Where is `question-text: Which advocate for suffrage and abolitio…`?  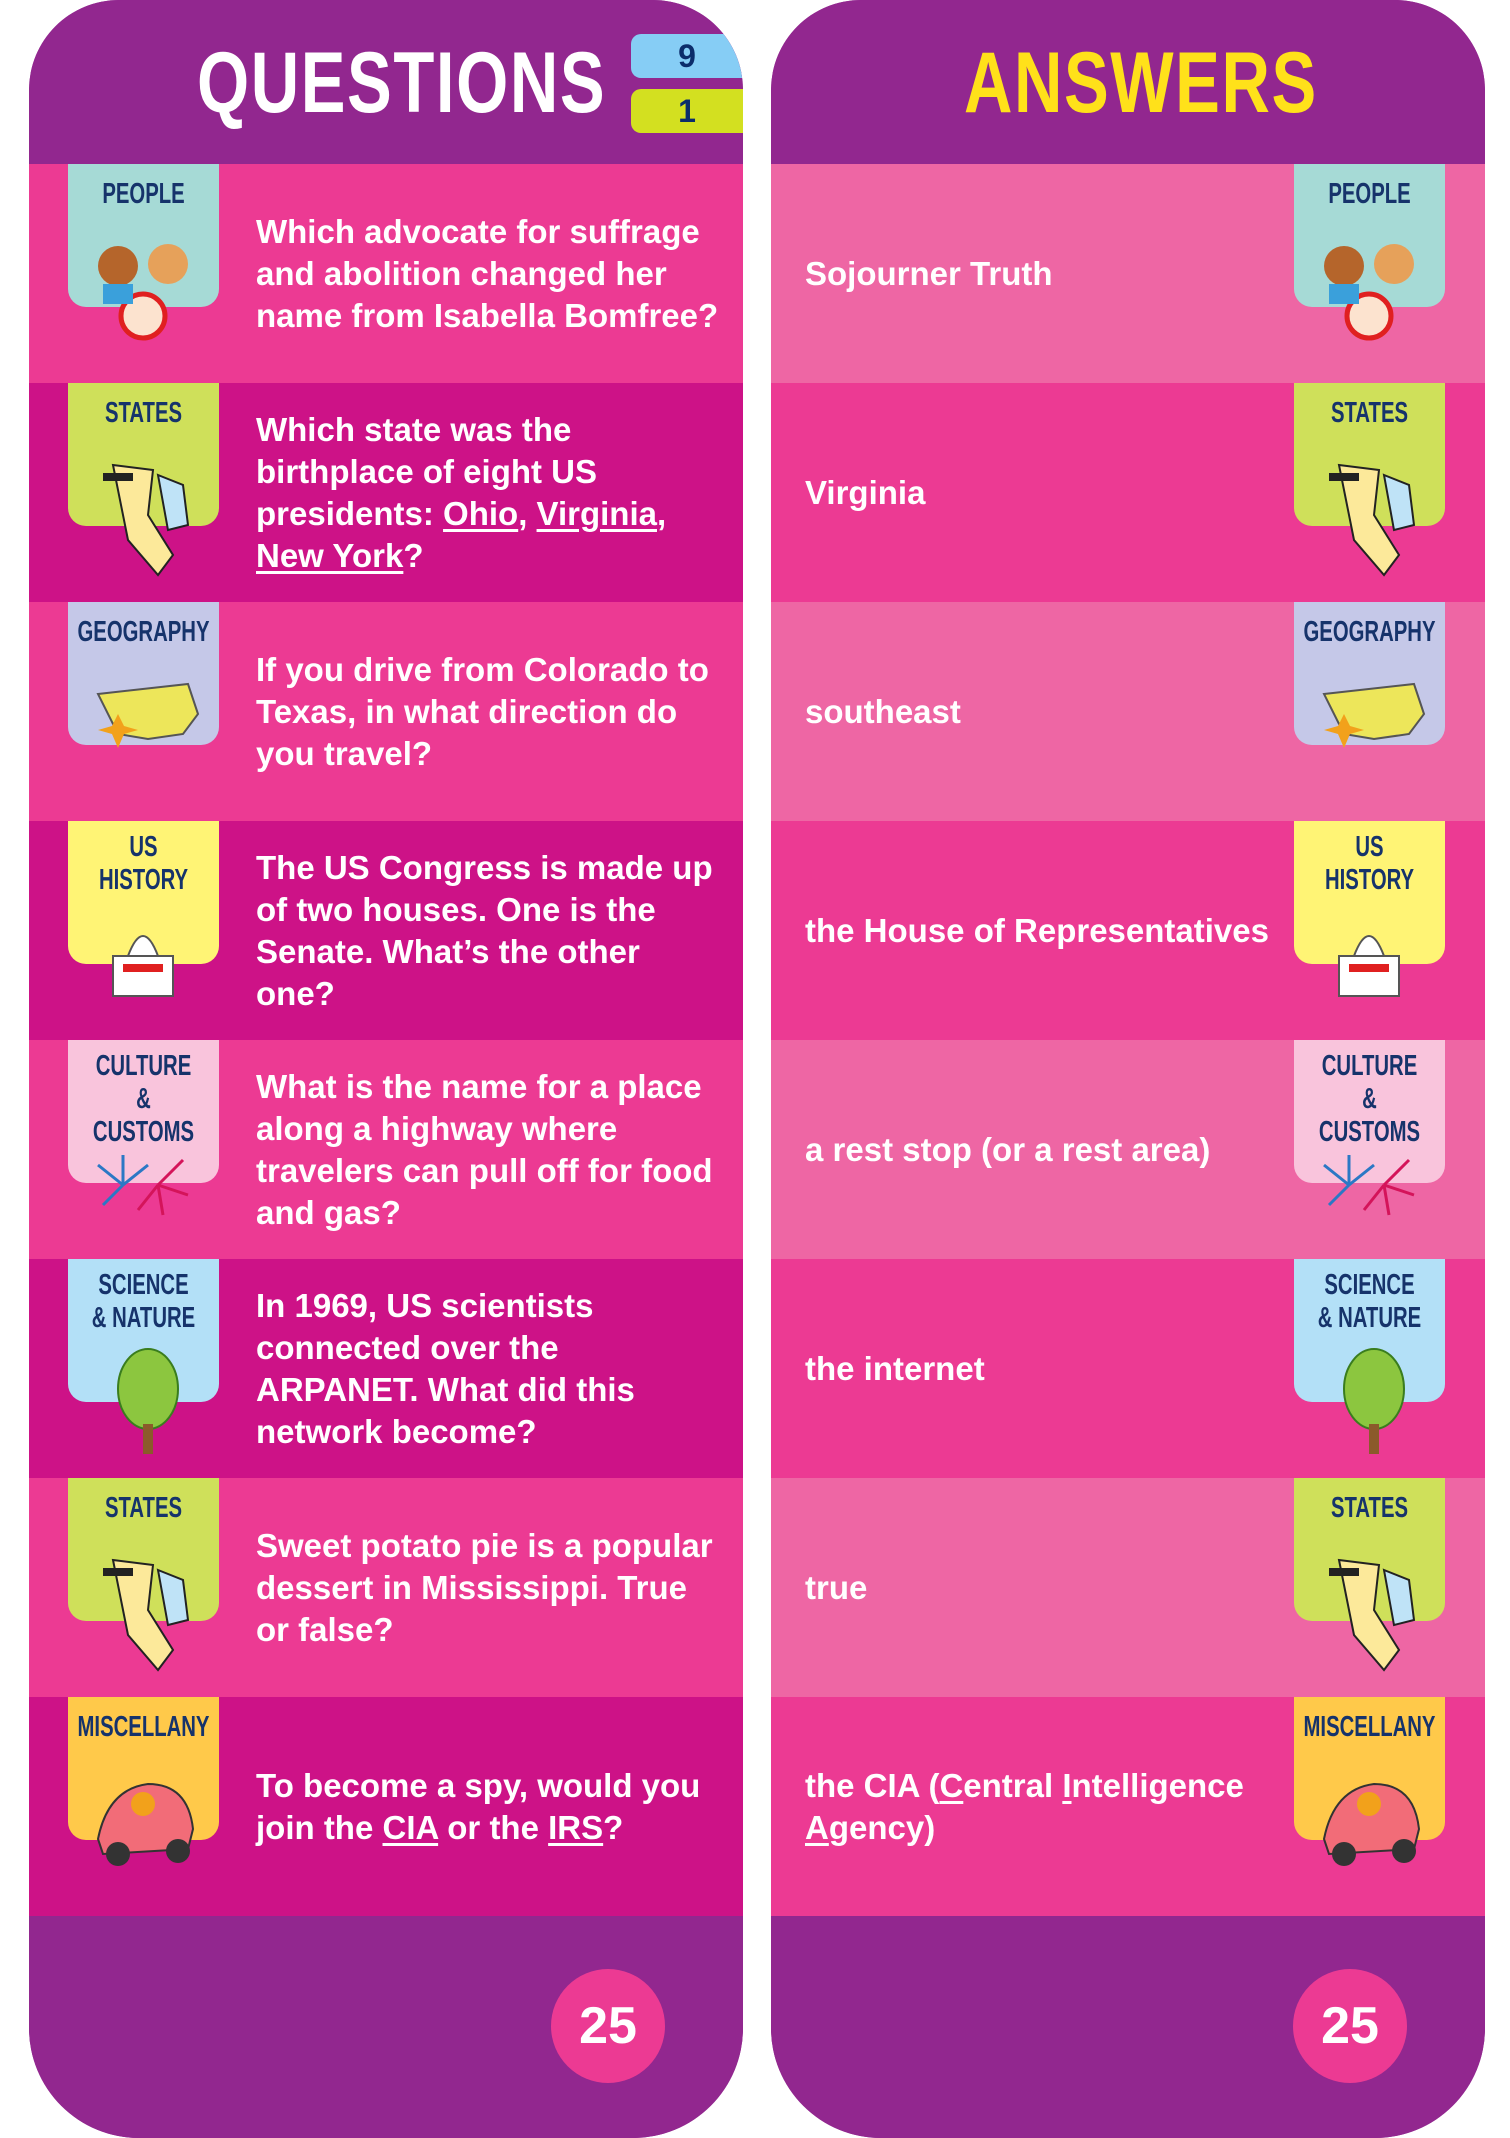 question-text: Which advocate for suffrage and abolitio… is located at coordinates (489, 274).